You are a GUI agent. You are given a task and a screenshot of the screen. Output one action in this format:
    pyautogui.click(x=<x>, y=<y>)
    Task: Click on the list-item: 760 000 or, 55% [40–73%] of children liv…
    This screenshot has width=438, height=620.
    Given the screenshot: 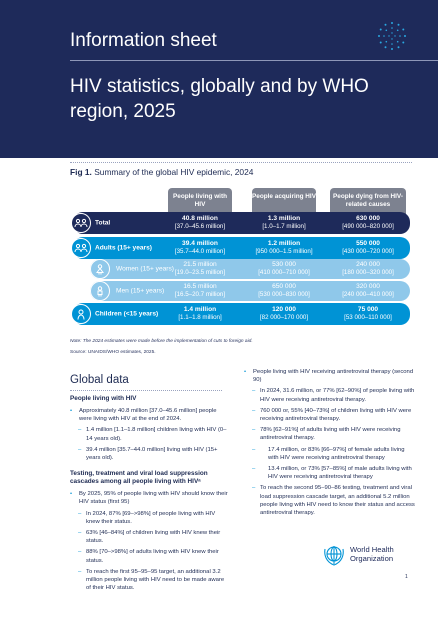 What is the action you would take?
    pyautogui.click(x=330, y=415)
    